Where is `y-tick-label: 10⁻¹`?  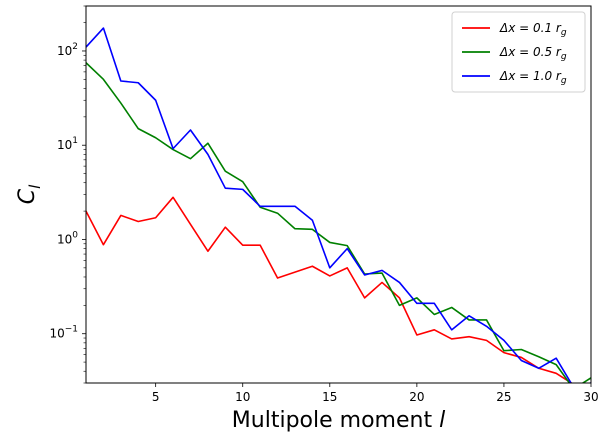
y-tick-label: 10⁻¹ is located at coordinates (63, 333).